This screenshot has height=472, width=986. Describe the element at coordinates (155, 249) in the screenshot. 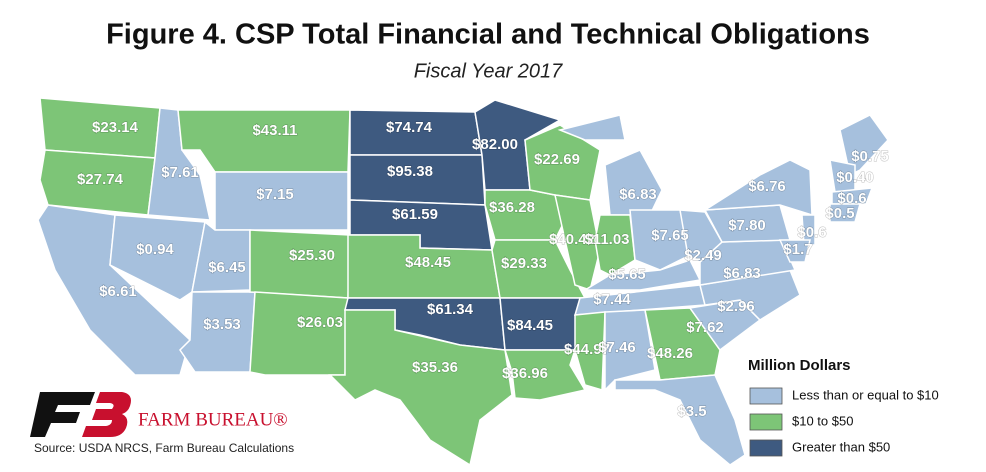

I see `state-value-label: $0.94` at that location.